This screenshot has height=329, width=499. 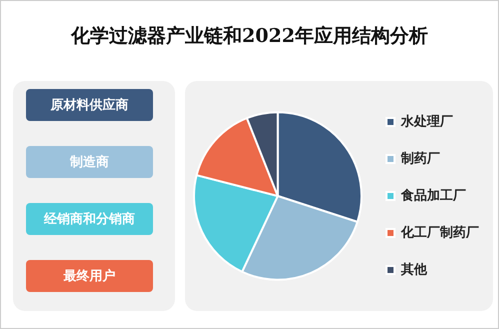 What do you see at coordinates (89, 105) in the screenshot?
I see `category-label: 原材料供应商` at bounding box center [89, 105].